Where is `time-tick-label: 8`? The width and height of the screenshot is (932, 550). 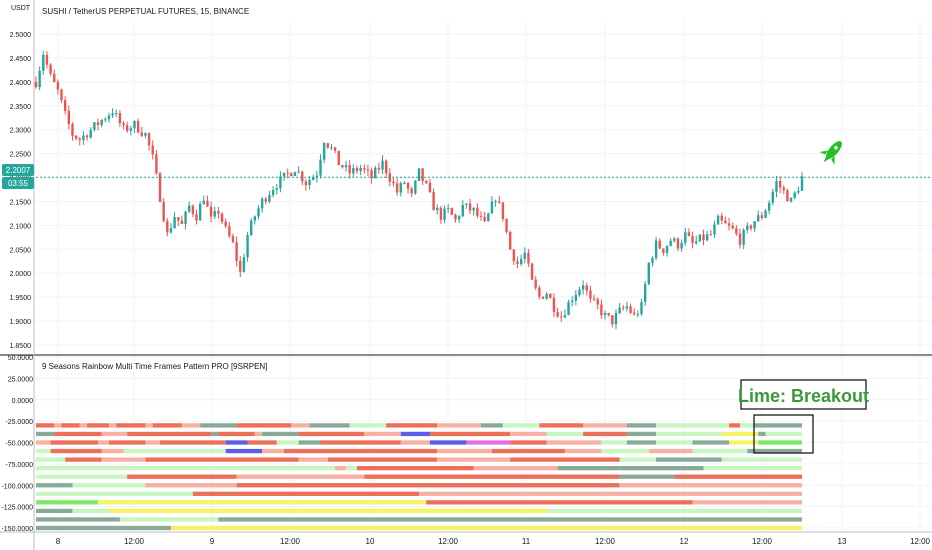 time-tick-label: 8 is located at coordinates (58, 541).